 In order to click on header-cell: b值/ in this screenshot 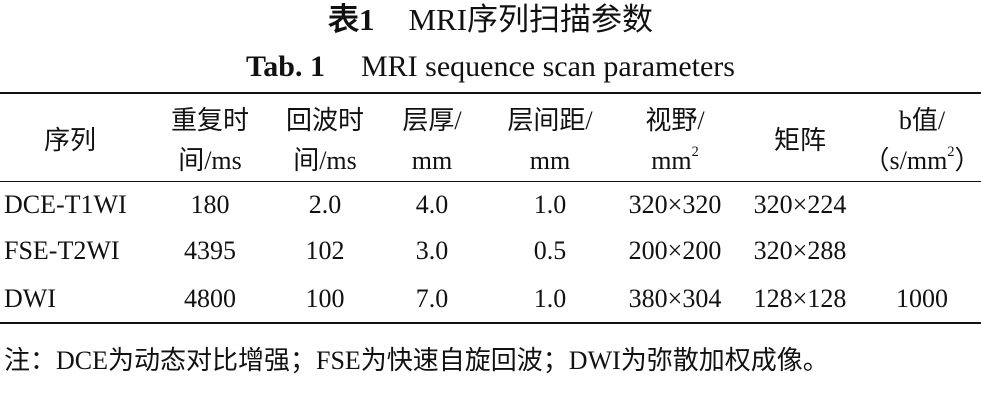, I will do `click(906, 121)`.